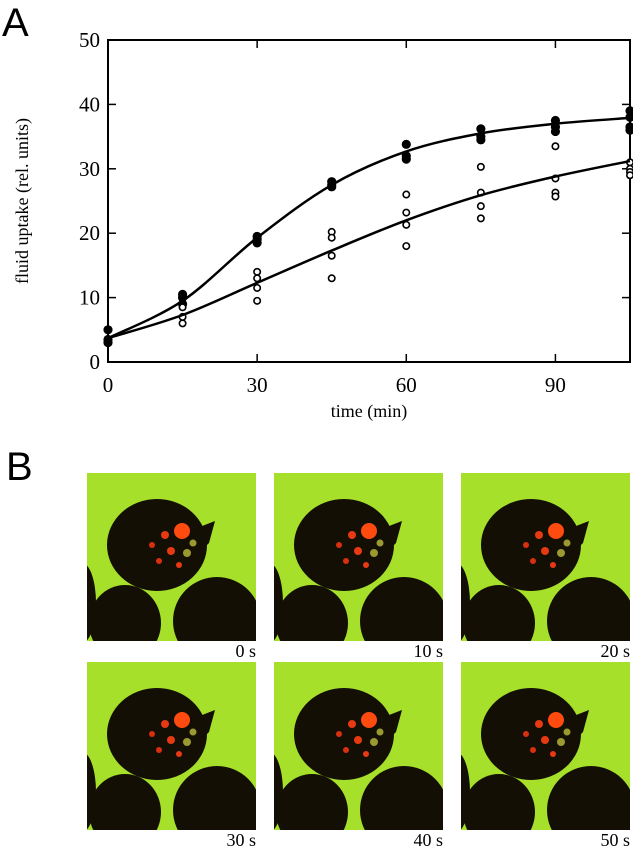 The image size is (633, 853). Describe the element at coordinates (257, 385) in the screenshot. I see `x-tick-label: 30` at that location.